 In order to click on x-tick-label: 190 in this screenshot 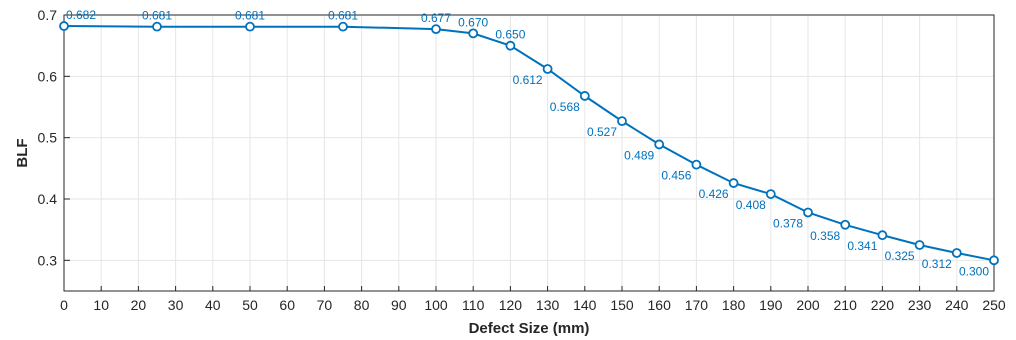, I will do `click(771, 305)`.